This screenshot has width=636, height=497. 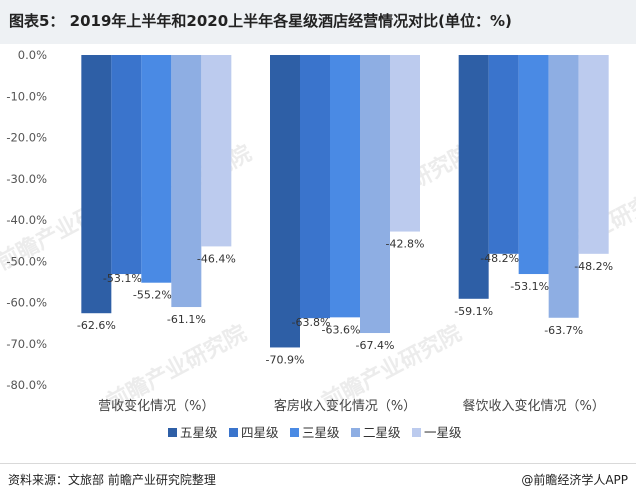 I want to click on data-label: -62.6%, so click(x=96, y=325).